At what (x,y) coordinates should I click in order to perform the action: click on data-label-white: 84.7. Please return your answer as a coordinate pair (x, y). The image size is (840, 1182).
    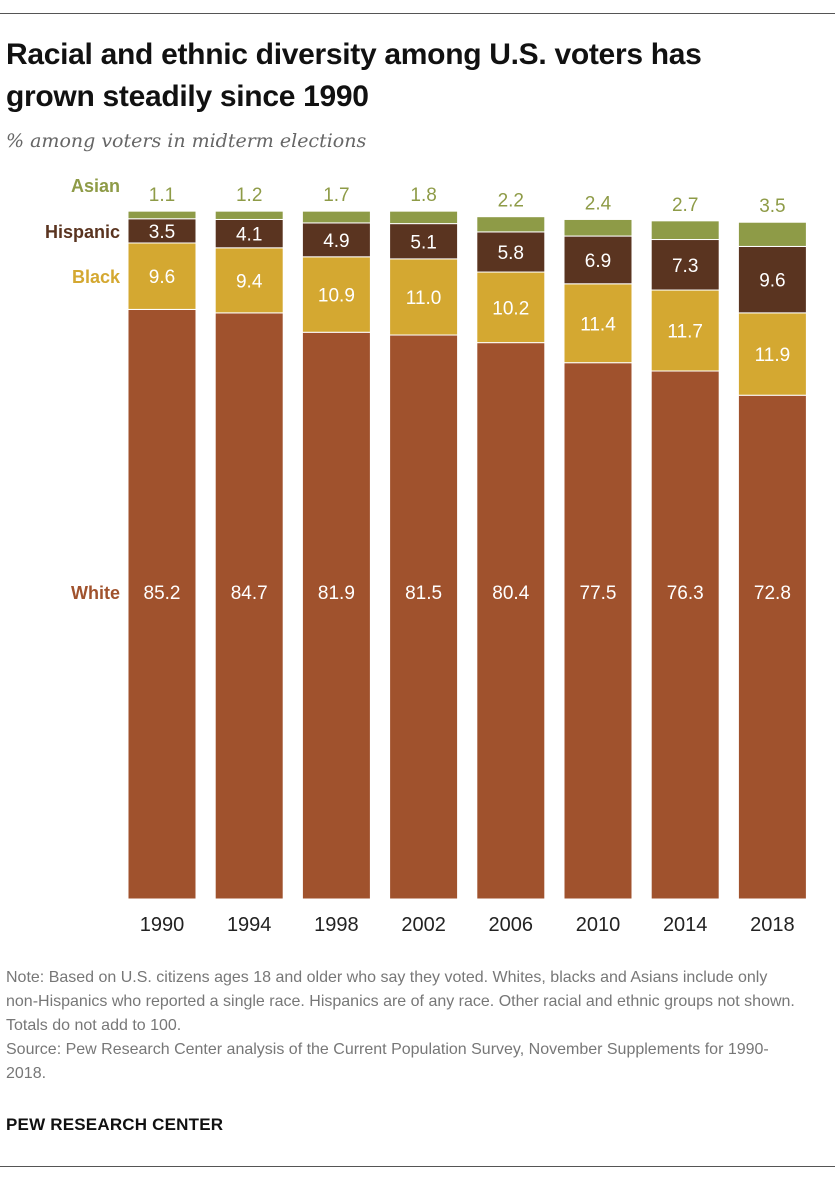
    Looking at the image, I should click on (249, 593).